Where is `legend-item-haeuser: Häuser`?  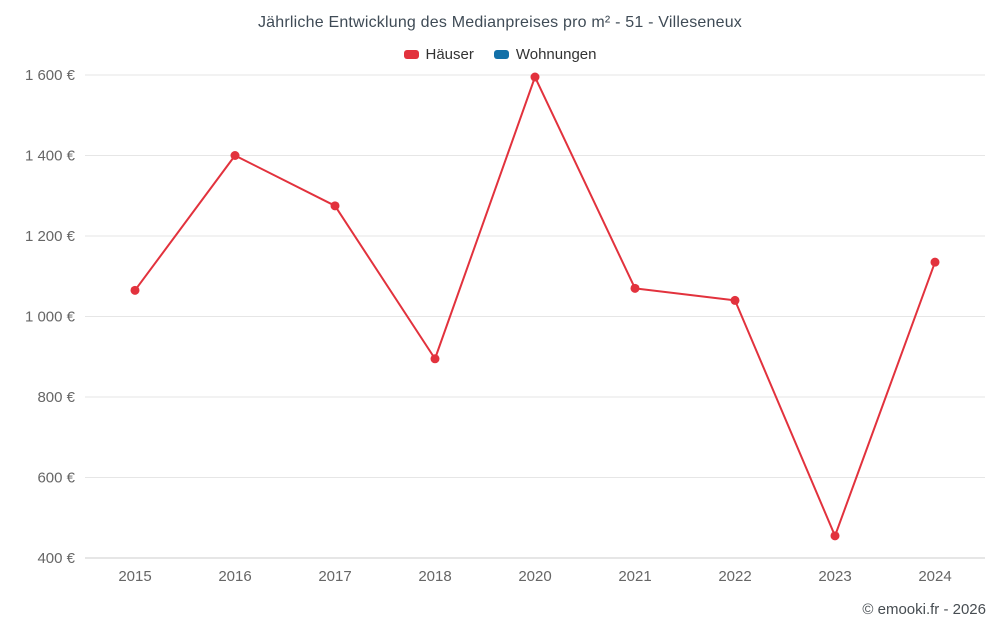 legend-item-haeuser: Häuser is located at coordinates (438, 54).